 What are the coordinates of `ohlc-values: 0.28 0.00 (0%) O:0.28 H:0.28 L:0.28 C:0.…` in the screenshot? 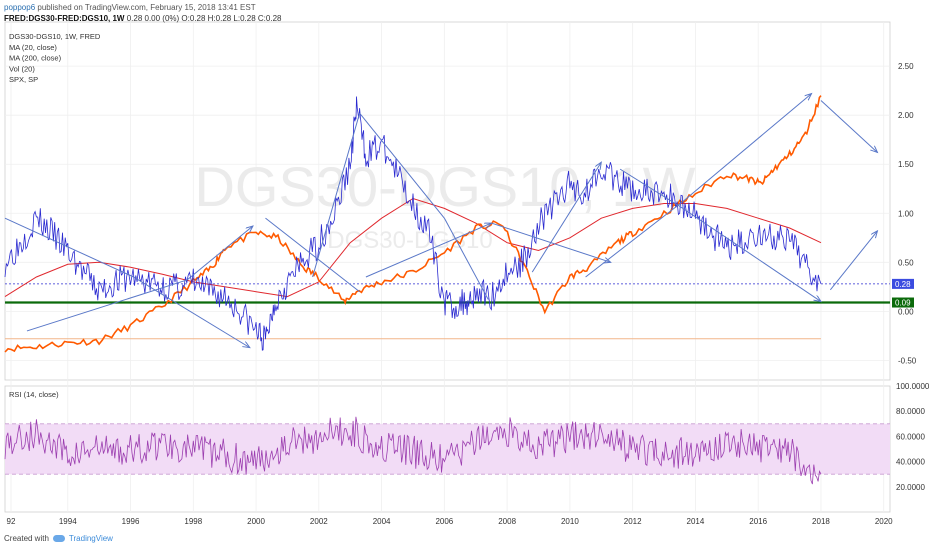 It's located at (204, 18).